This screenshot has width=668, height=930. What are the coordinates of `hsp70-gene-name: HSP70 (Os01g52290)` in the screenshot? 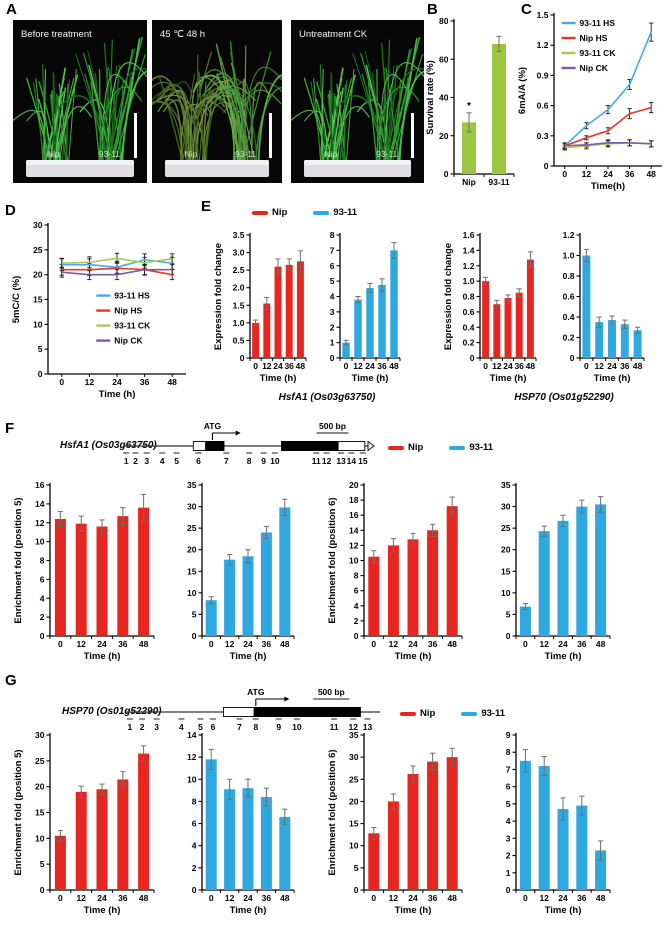 It's located at (112, 711).